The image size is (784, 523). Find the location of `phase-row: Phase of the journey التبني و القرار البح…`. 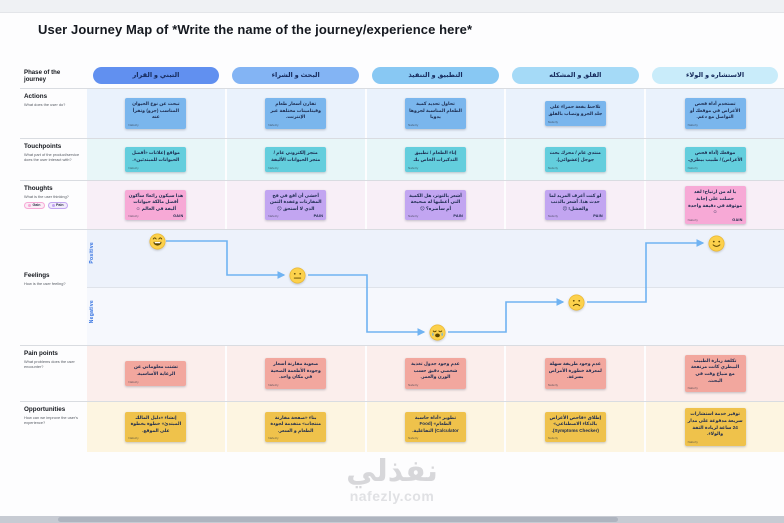

phase-row: Phase of the journey التبني و القرار البح… is located at coordinates (402, 75).